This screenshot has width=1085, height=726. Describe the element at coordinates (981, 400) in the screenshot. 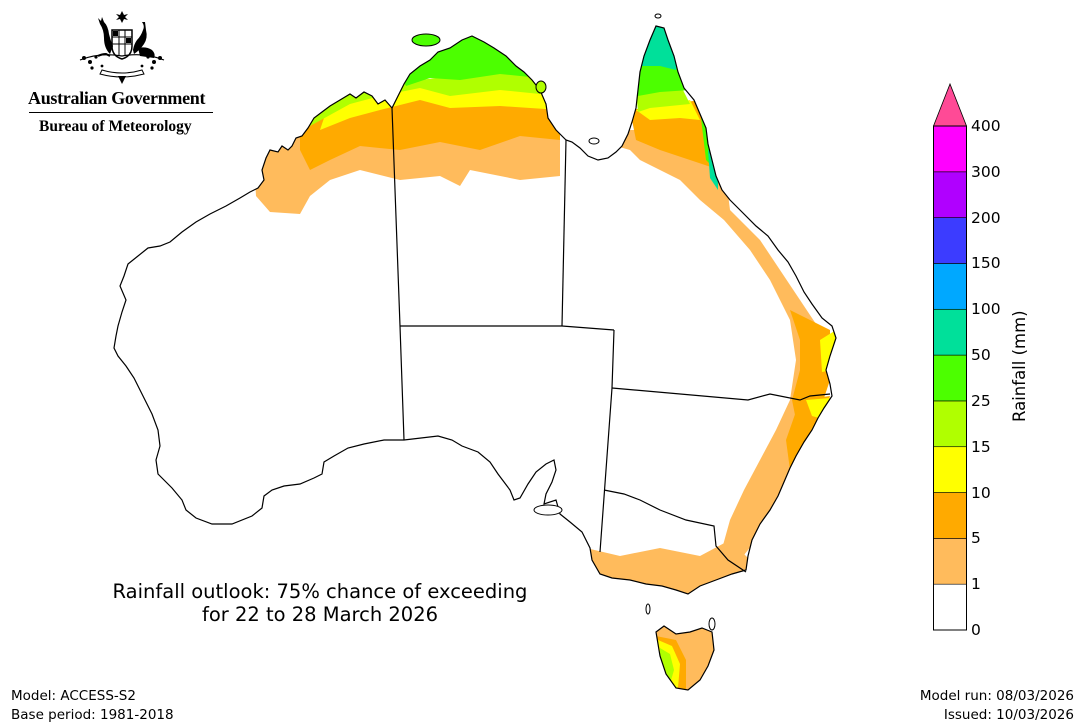

I see `colorbar-tick-25: 25` at that location.